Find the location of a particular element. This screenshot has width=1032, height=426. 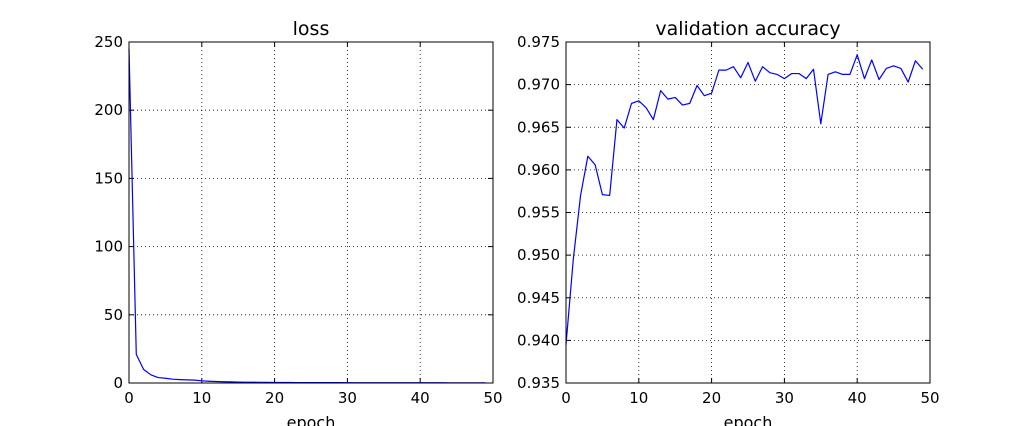

y-tick-label: 0.955 is located at coordinates (538, 213).